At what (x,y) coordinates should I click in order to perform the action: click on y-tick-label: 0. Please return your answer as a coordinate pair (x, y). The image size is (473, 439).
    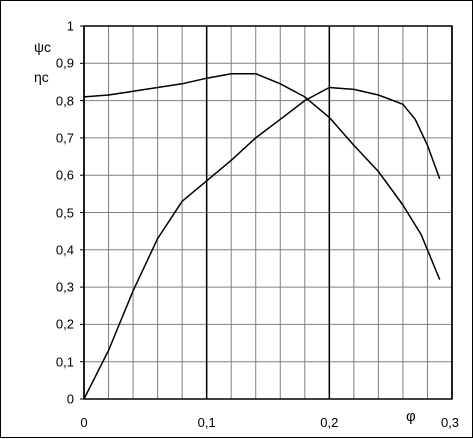
    Looking at the image, I should click on (70, 399).